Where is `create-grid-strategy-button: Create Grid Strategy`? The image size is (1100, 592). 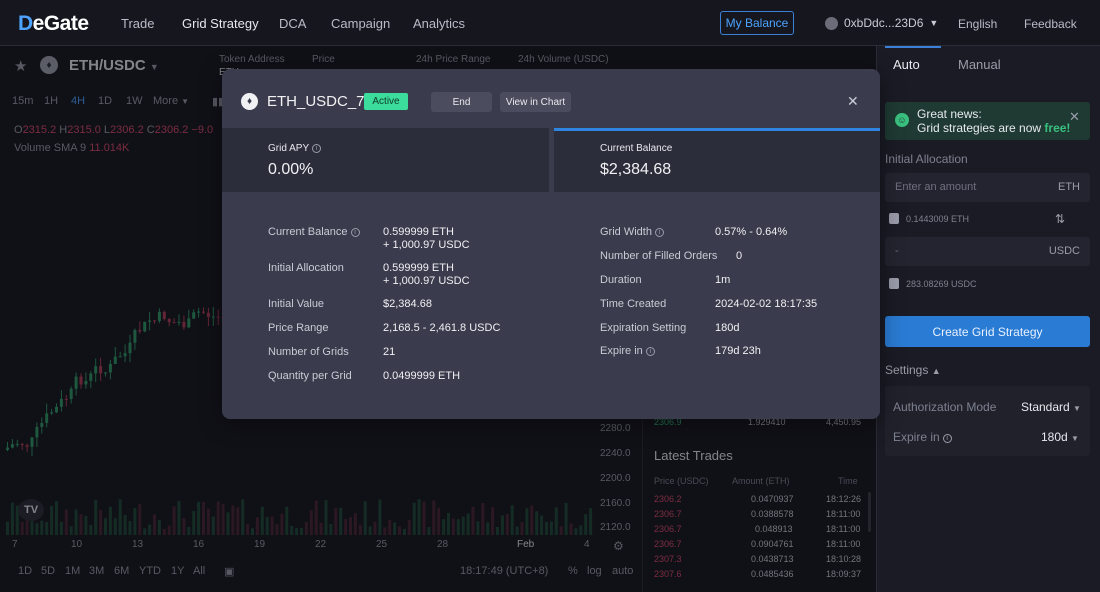
create-grid-strategy-button: Create Grid Strategy is located at coordinates (987, 331).